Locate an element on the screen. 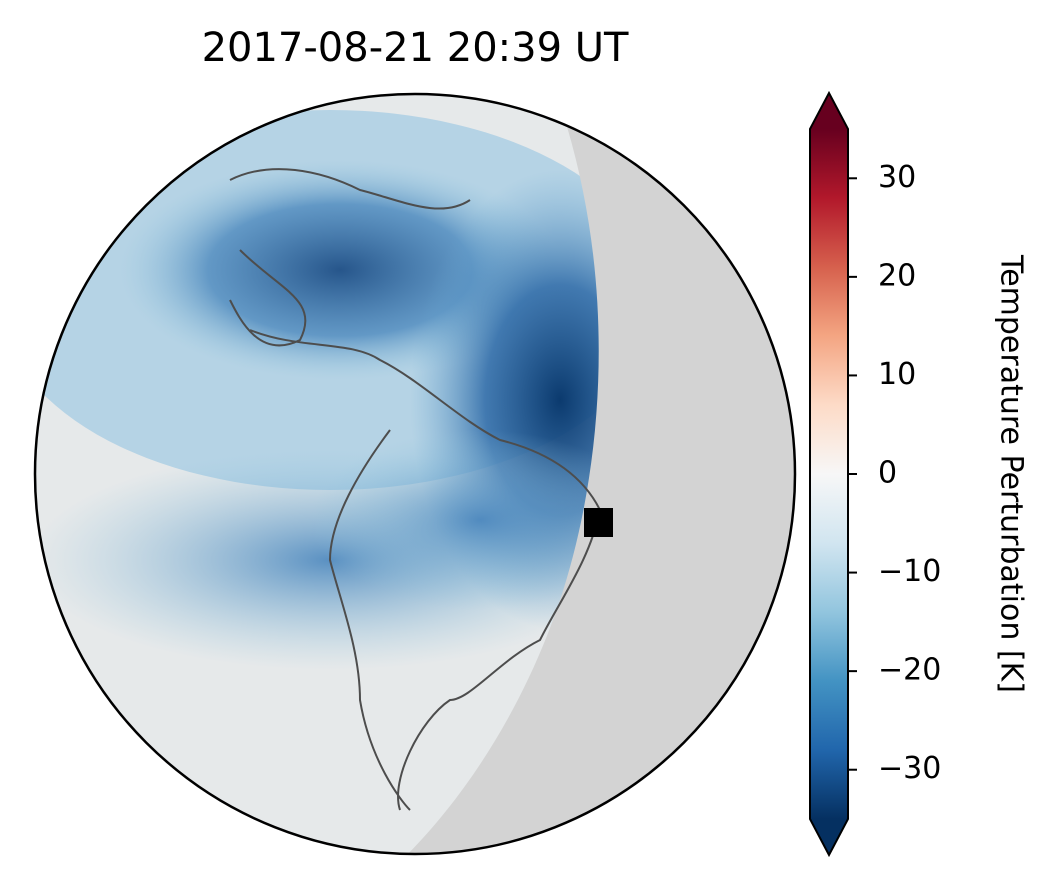 The image size is (1056, 887). colorbar-tick-label: 30 is located at coordinates (897, 177).